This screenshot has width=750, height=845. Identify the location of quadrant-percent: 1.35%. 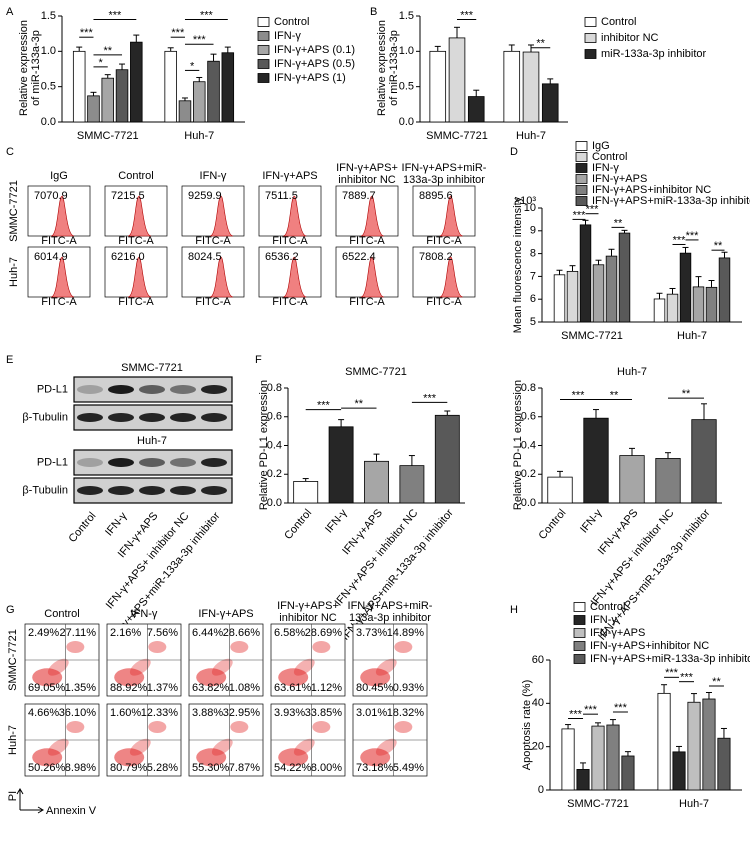
(80, 688).